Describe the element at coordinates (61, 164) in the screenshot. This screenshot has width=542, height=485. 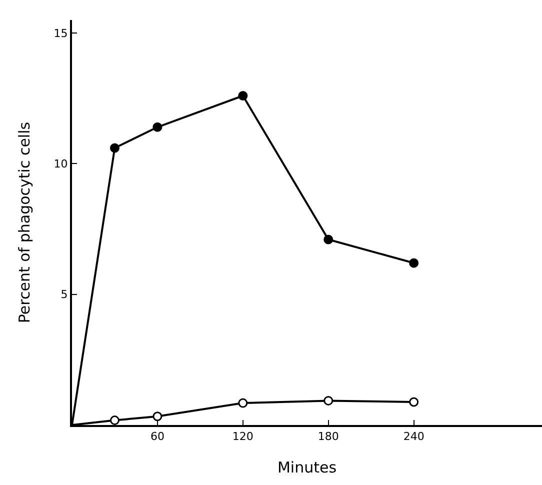
I see `y-tick-label: 10` at that location.